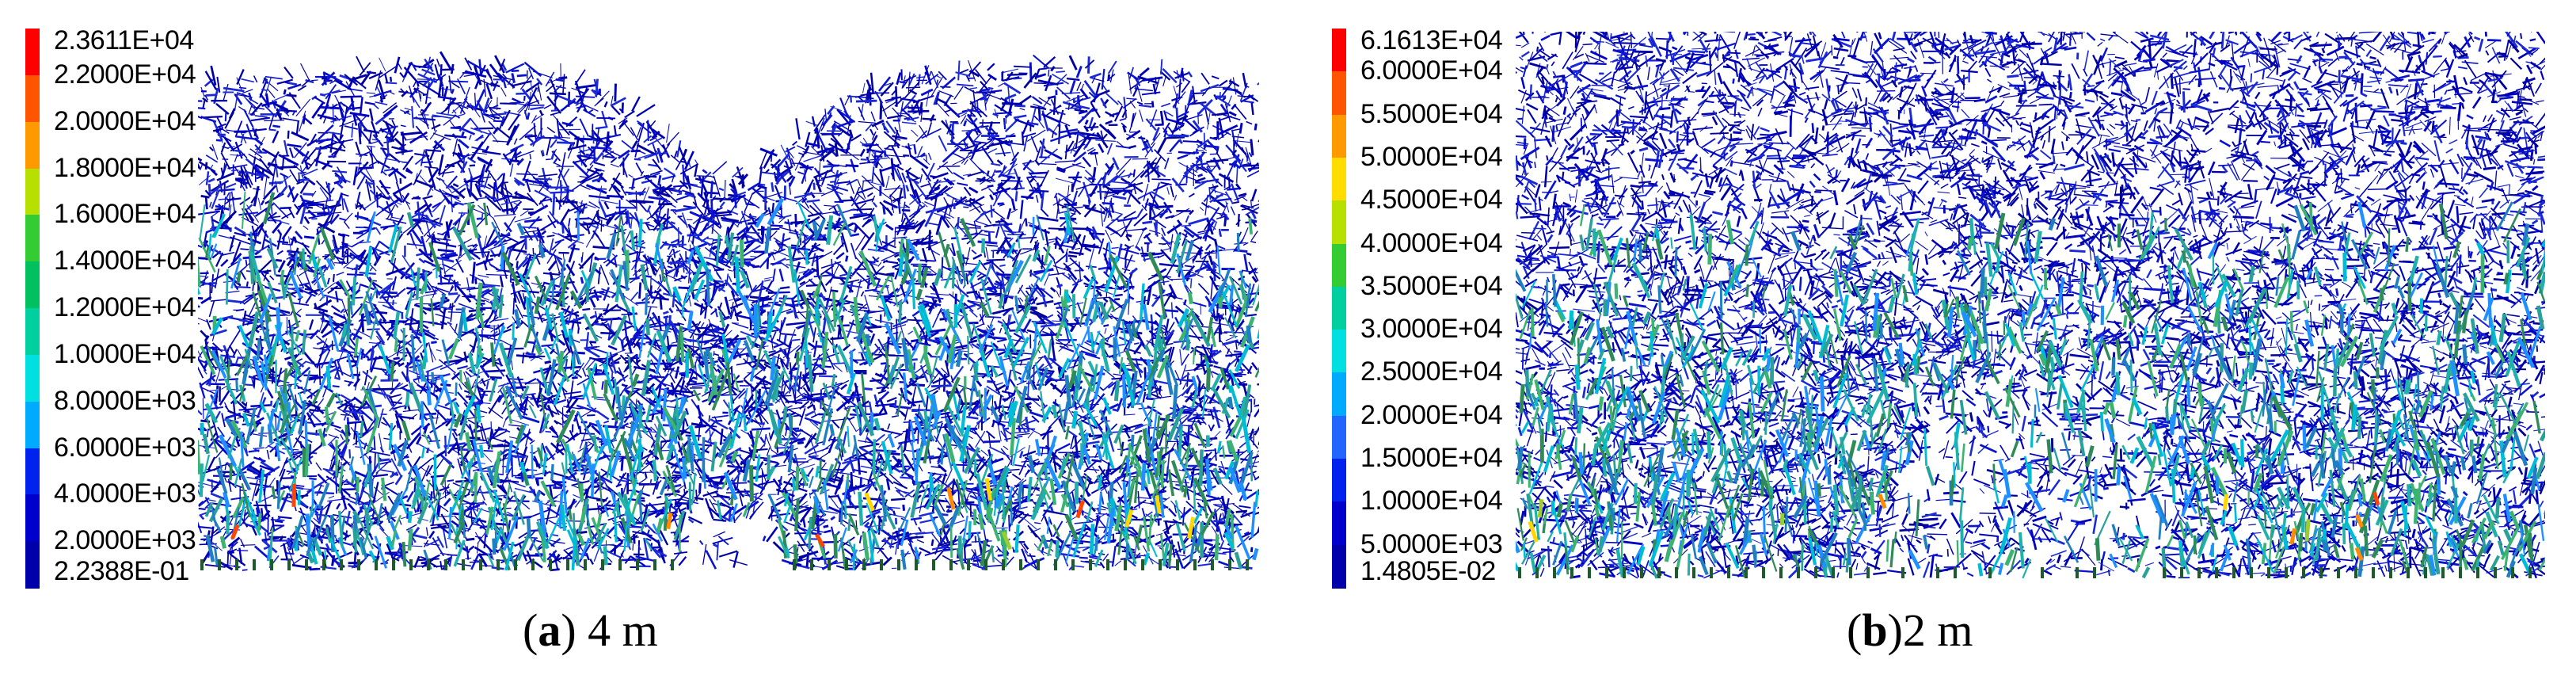 This screenshot has height=690, width=2576. Describe the element at coordinates (125, 74) in the screenshot. I see `colorbar-tick-label: 2.2000E+04` at that location.